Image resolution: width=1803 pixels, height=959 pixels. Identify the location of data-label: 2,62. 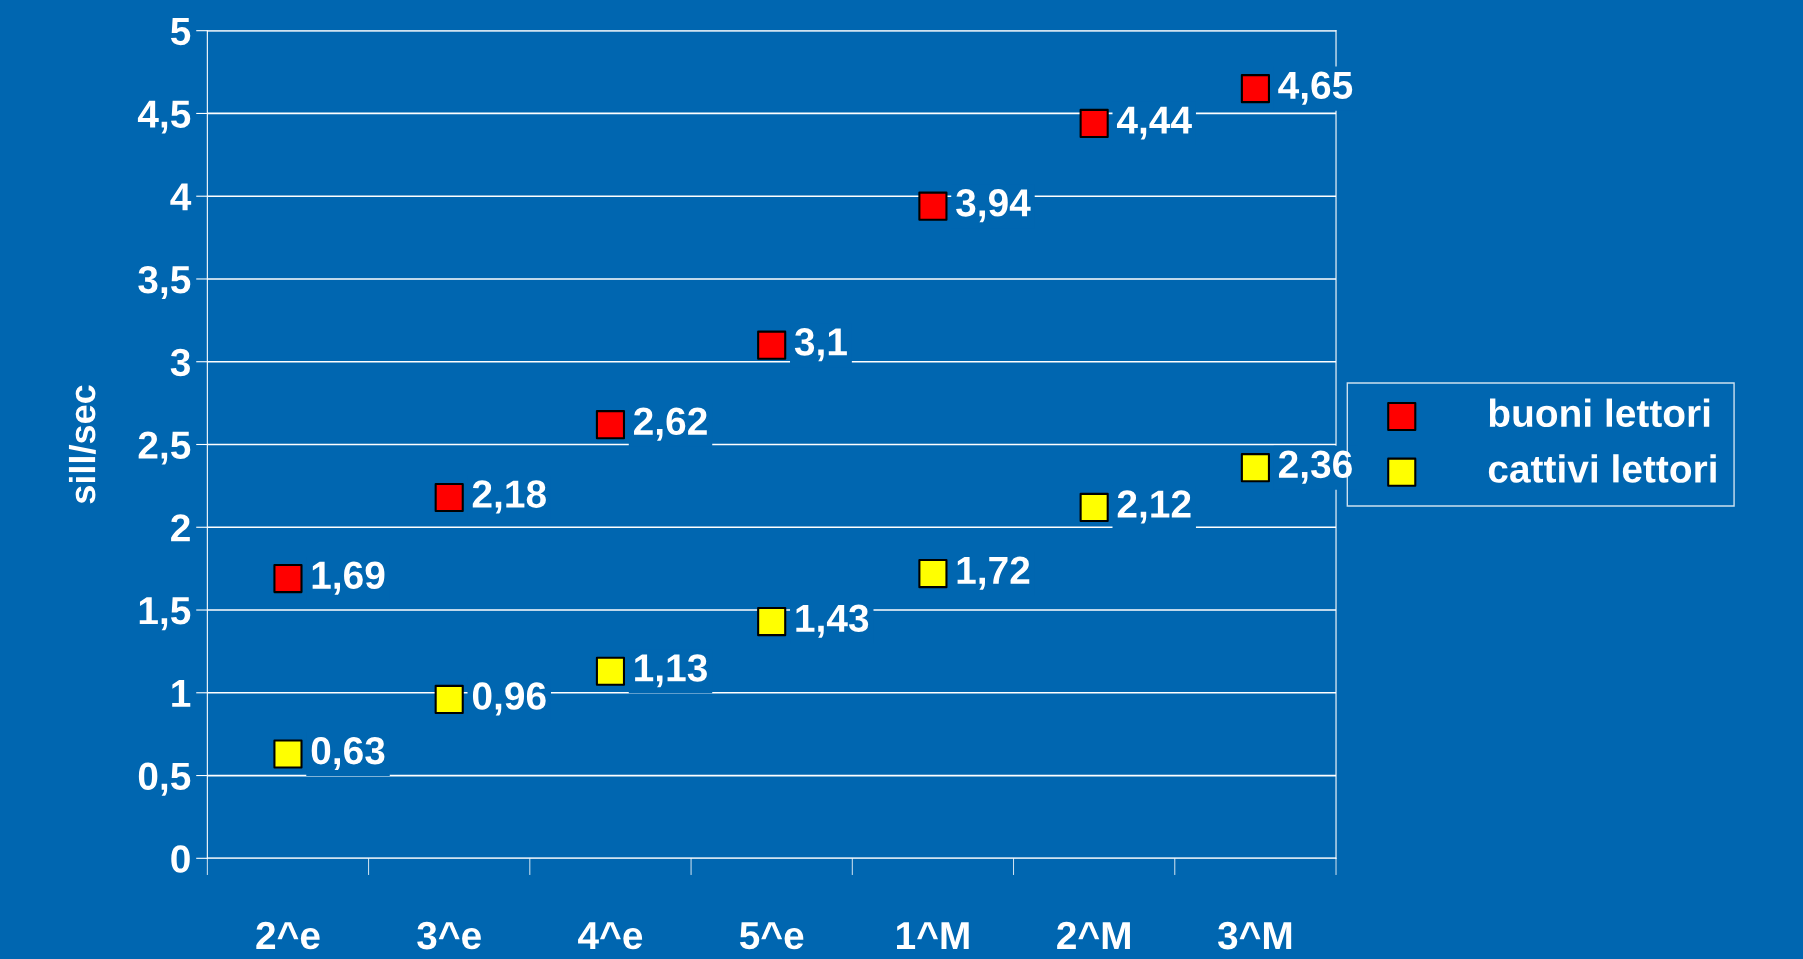
(670, 424).